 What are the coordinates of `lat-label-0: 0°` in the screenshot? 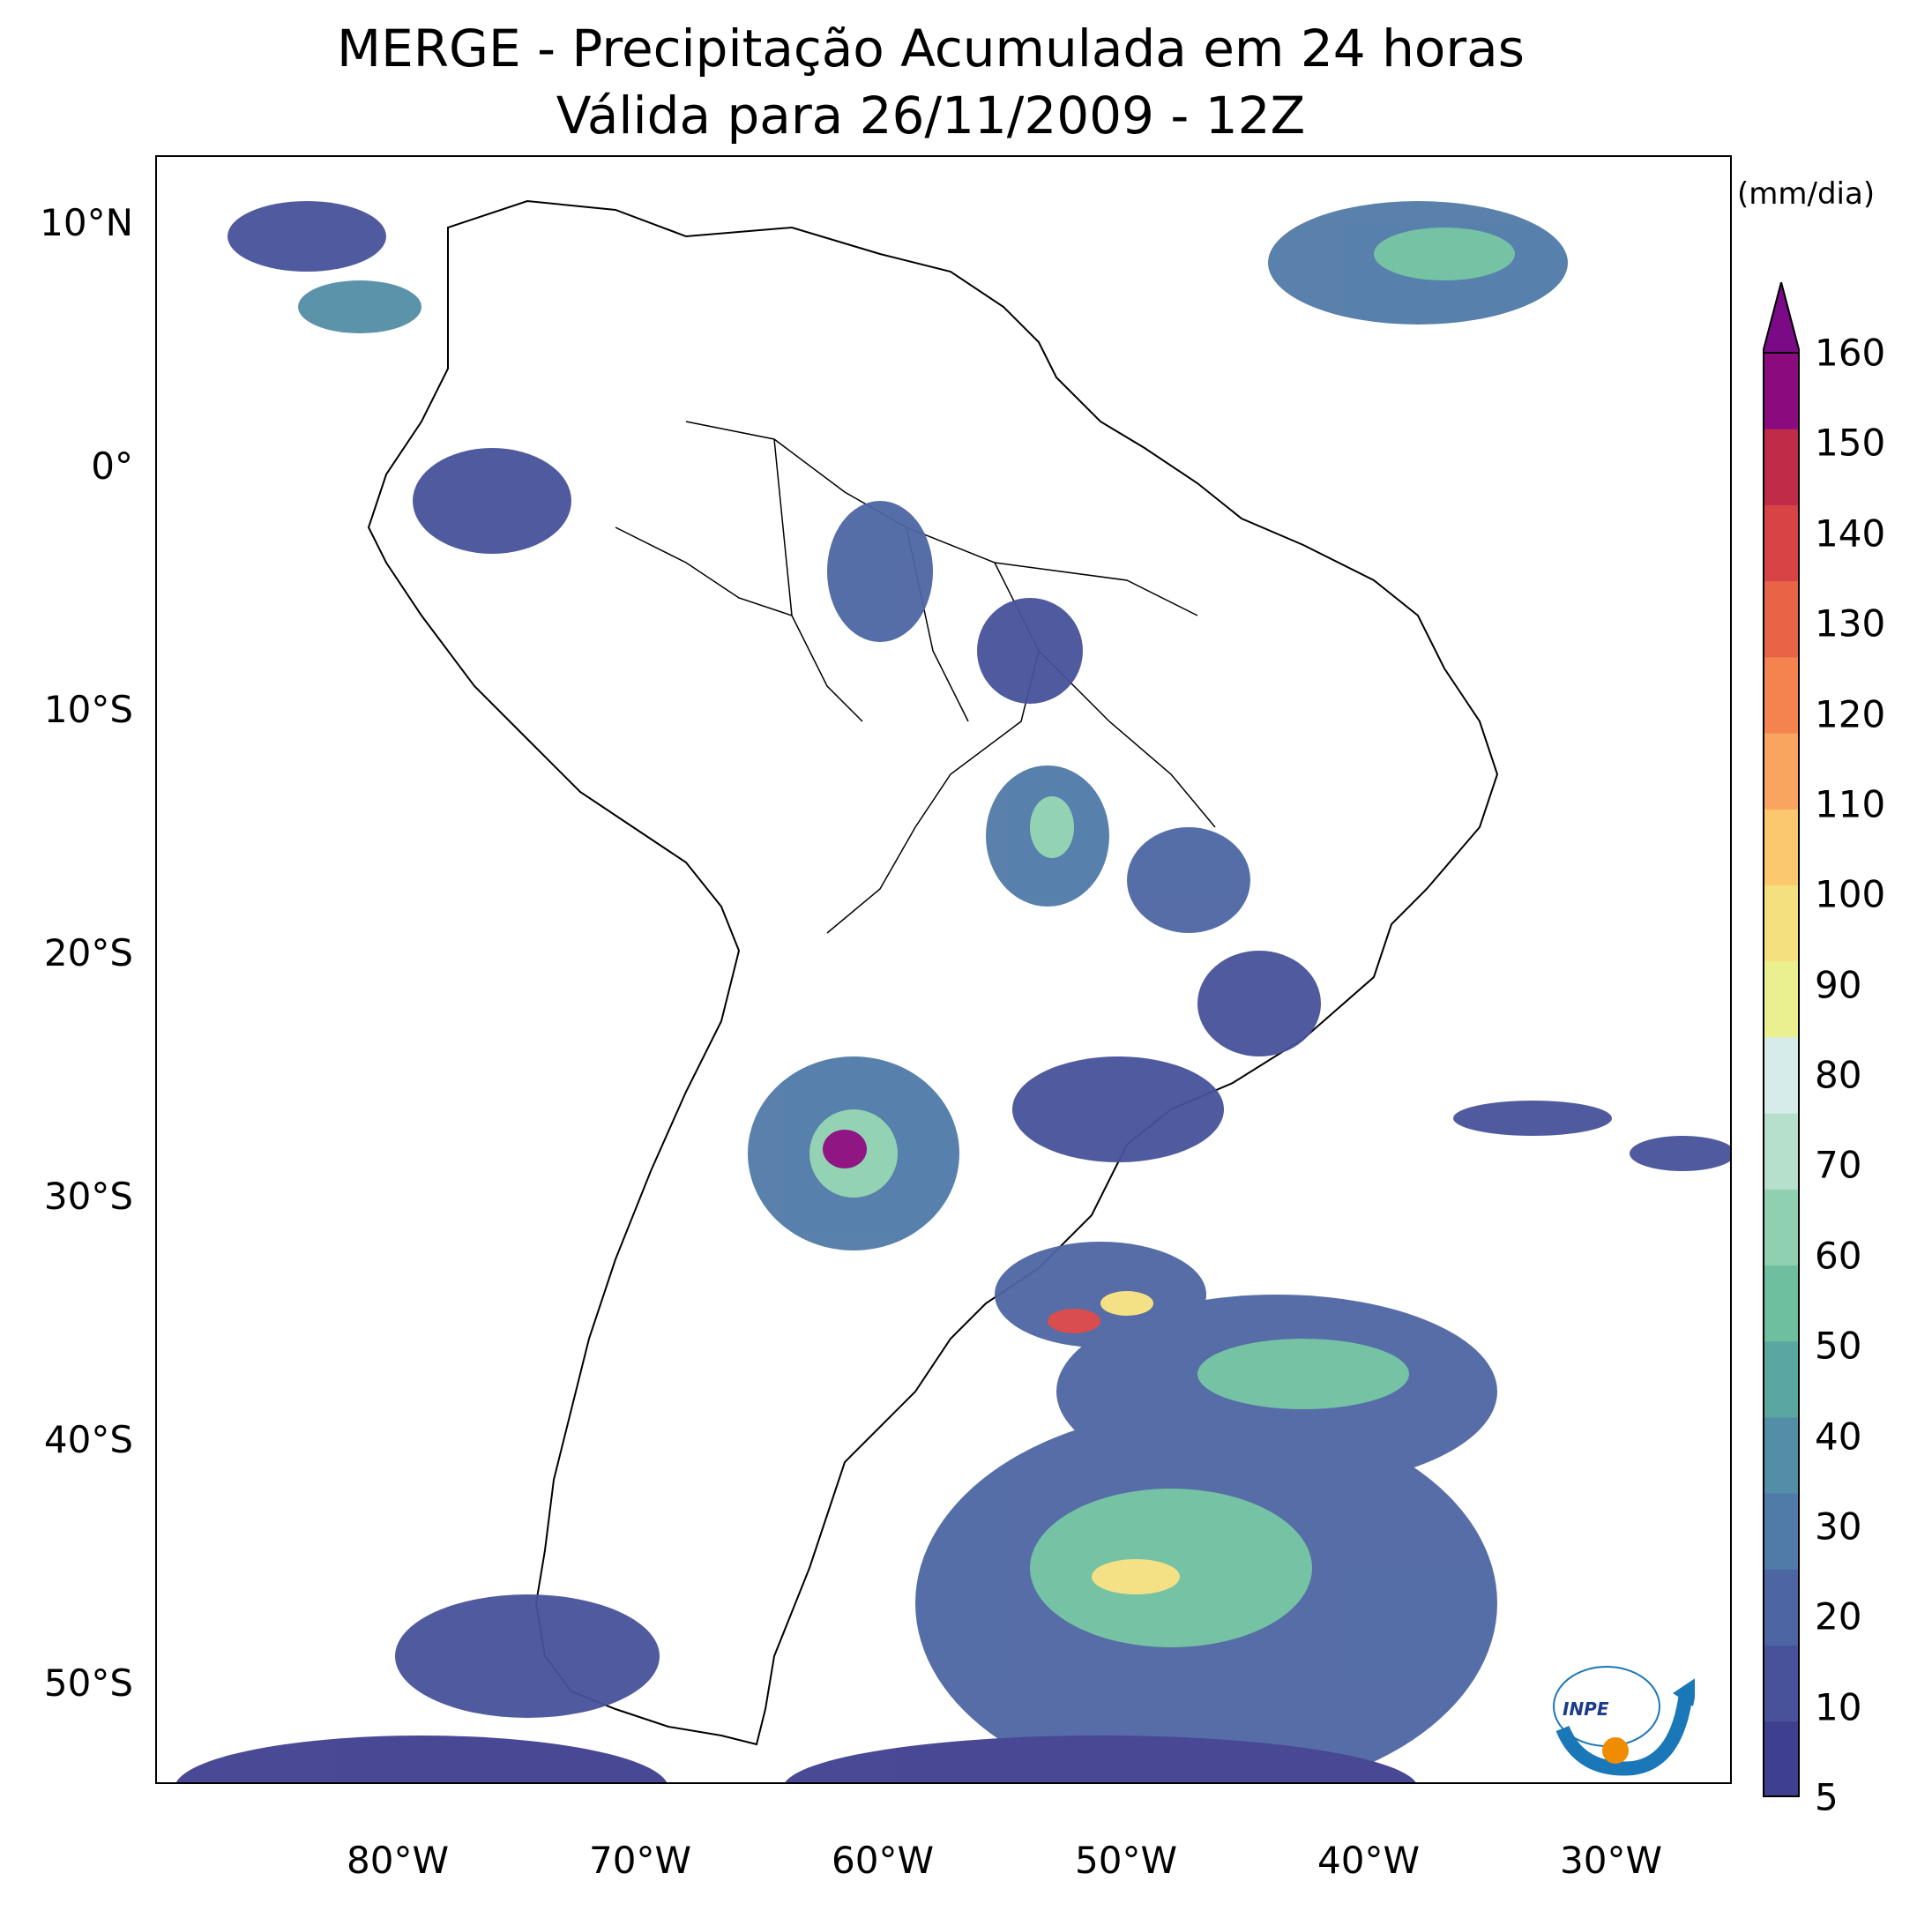 It's located at (112, 466).